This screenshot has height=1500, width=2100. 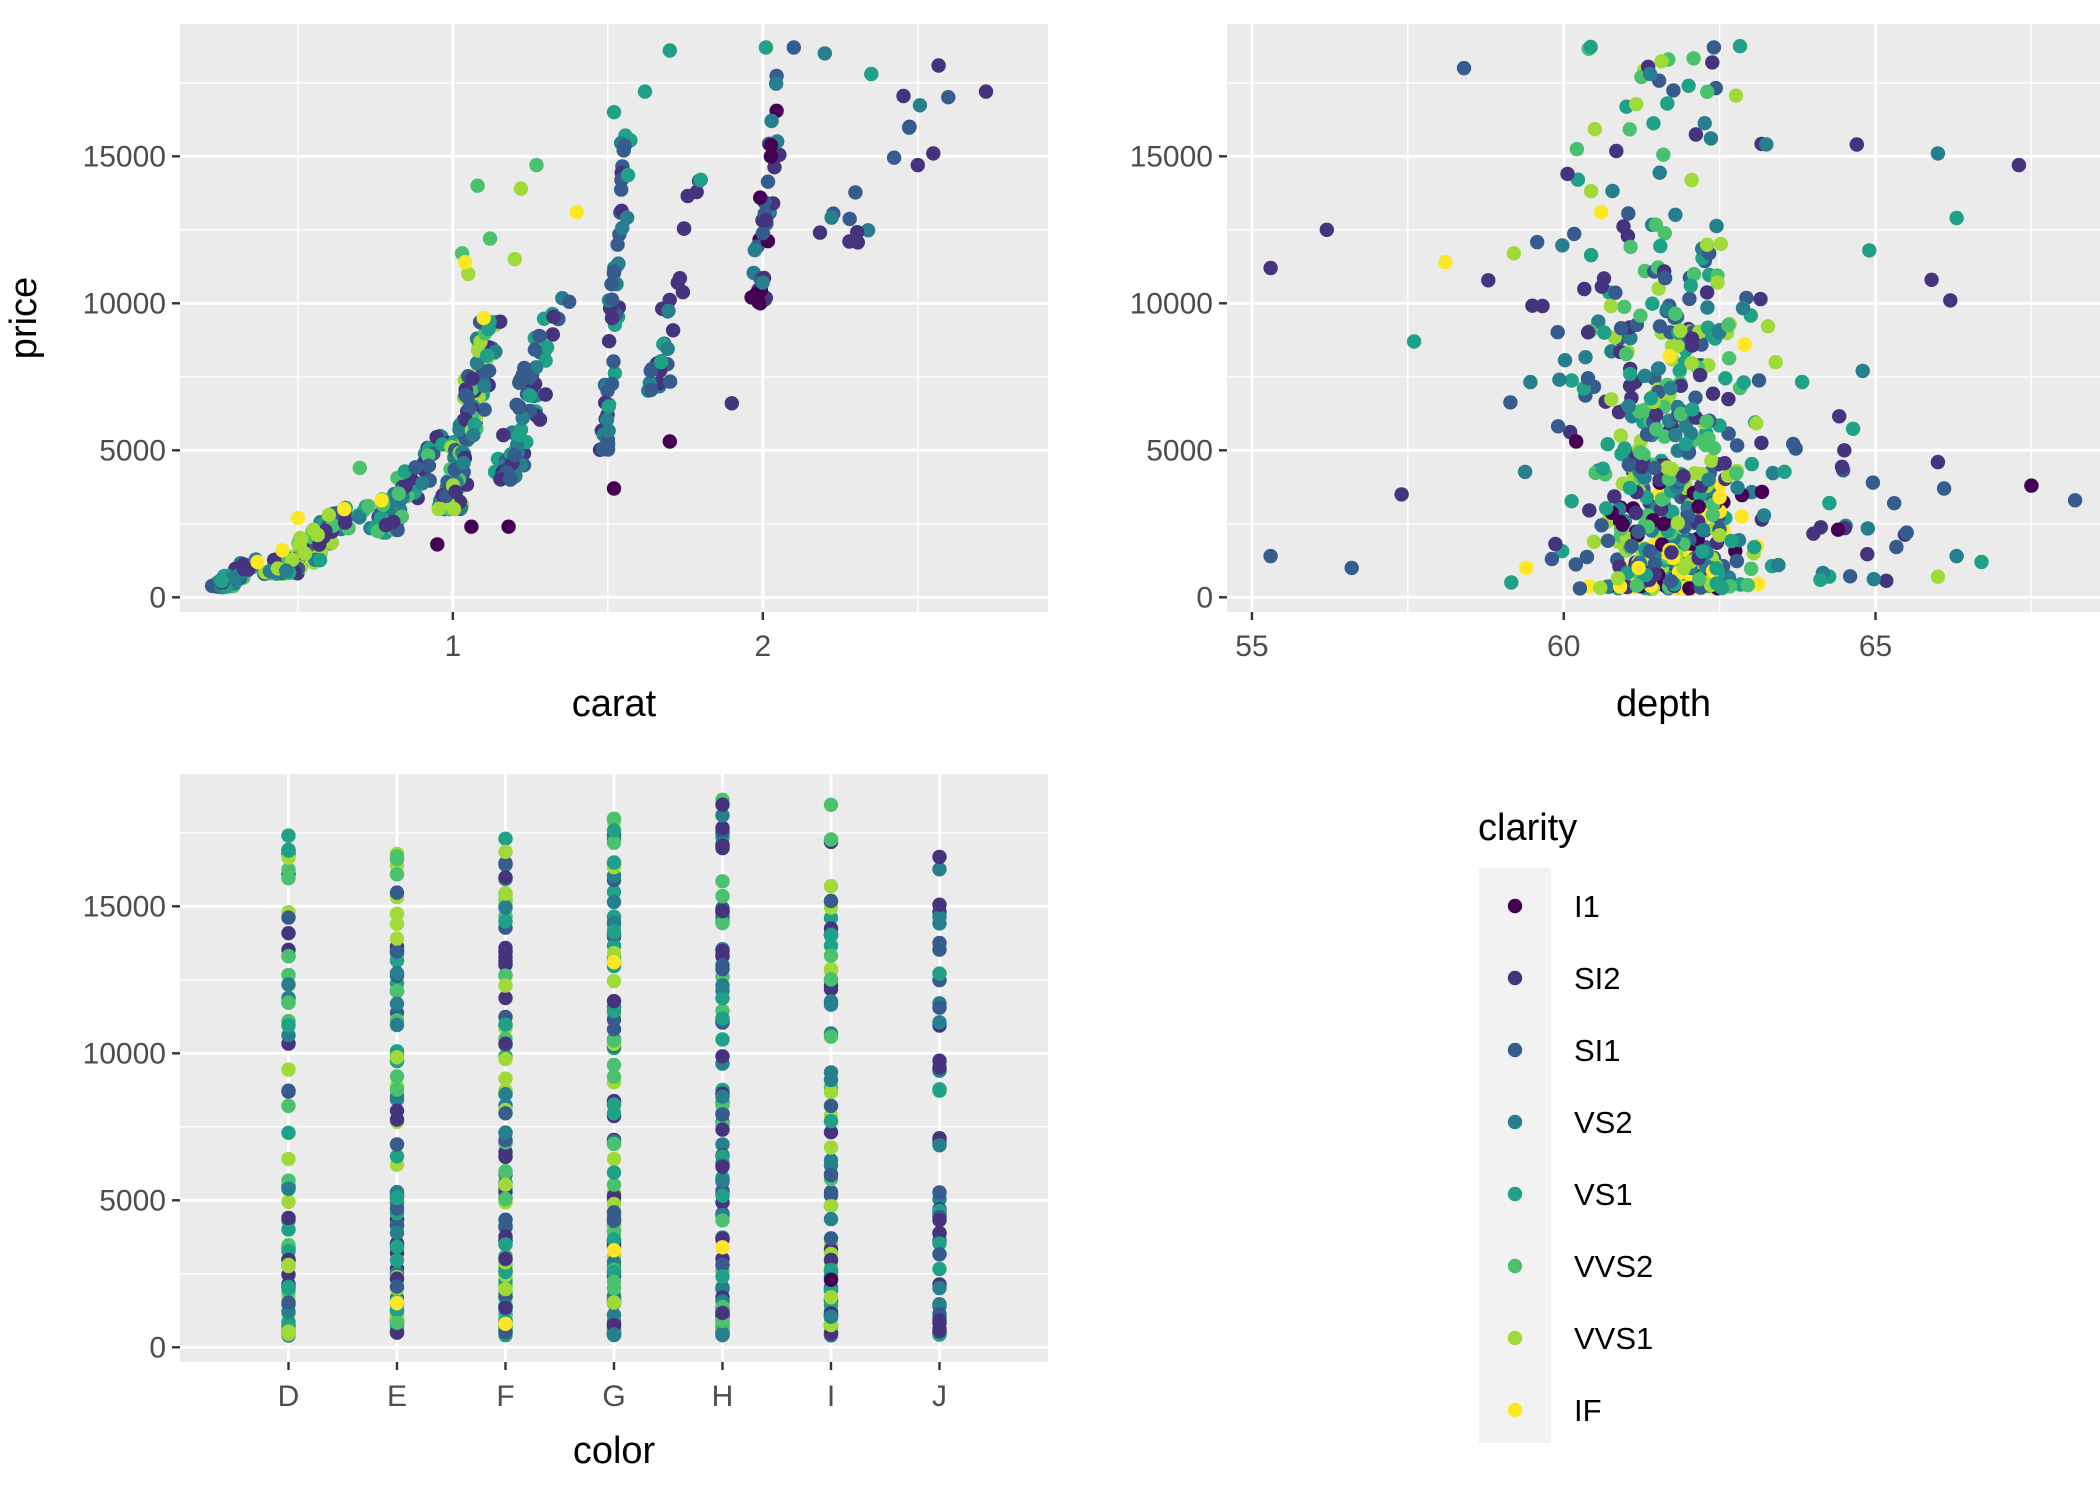 What do you see at coordinates (124, 156) in the screenshot?
I see `y-tick-label: 15000` at bounding box center [124, 156].